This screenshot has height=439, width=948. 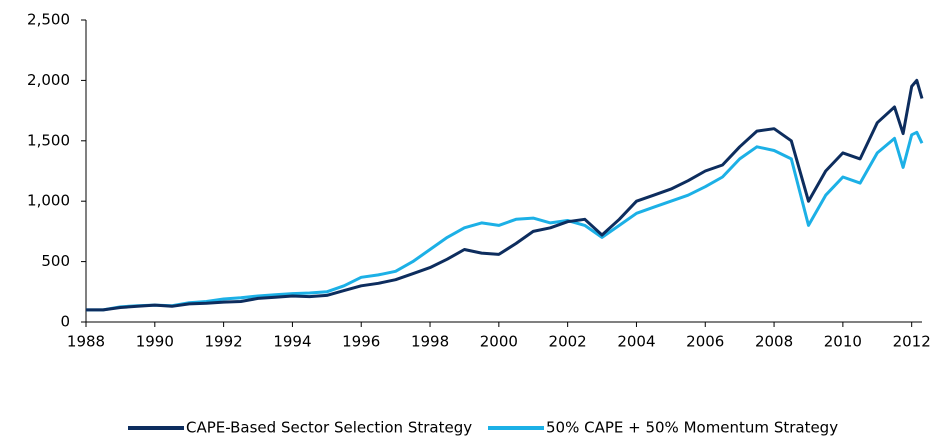 I want to click on y-tick-label: 0, so click(x=65, y=322).